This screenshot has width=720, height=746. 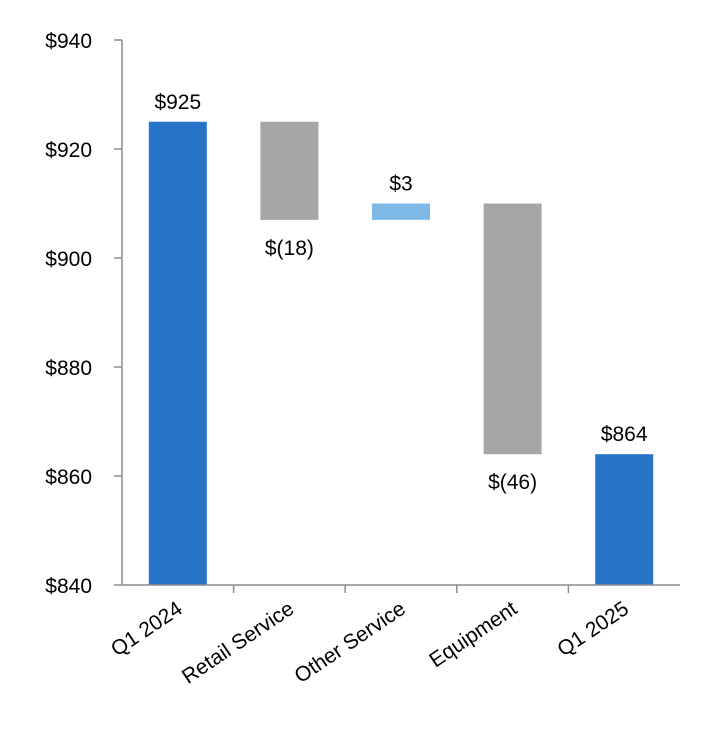 I want to click on bar-equipment, so click(x=512, y=329).